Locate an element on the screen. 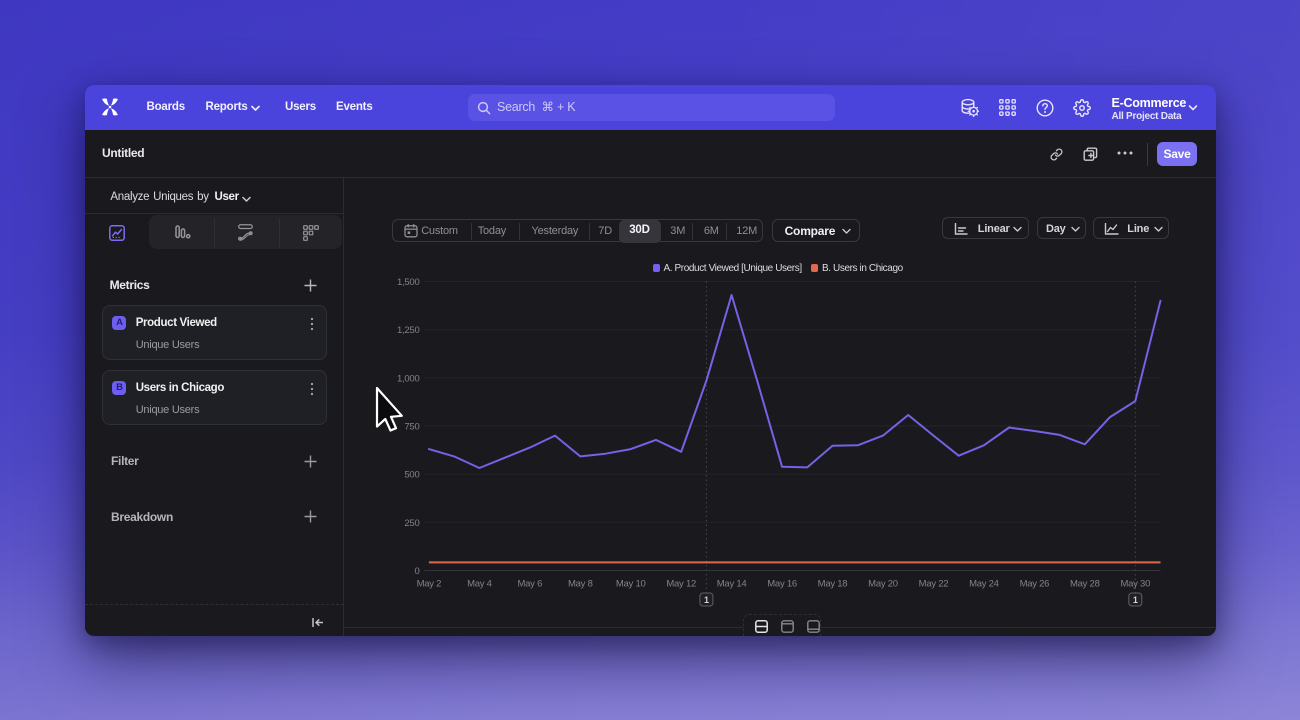 The image size is (1300, 720). svg-text: May 28 is located at coordinates (1084, 583).